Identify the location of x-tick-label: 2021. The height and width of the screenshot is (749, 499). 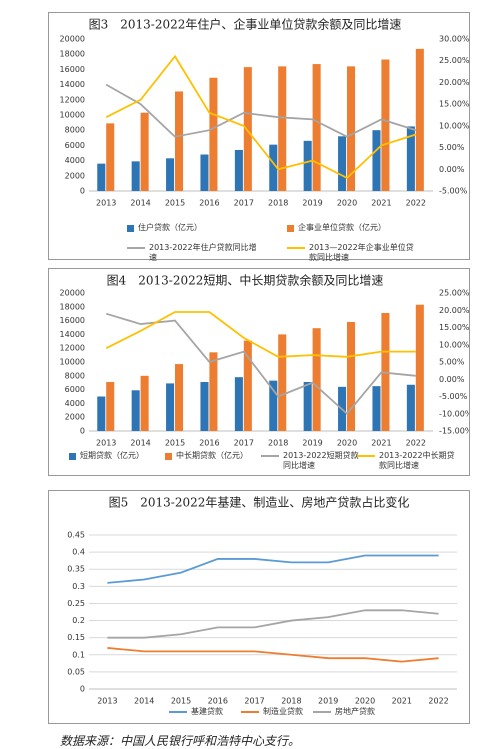
(402, 701).